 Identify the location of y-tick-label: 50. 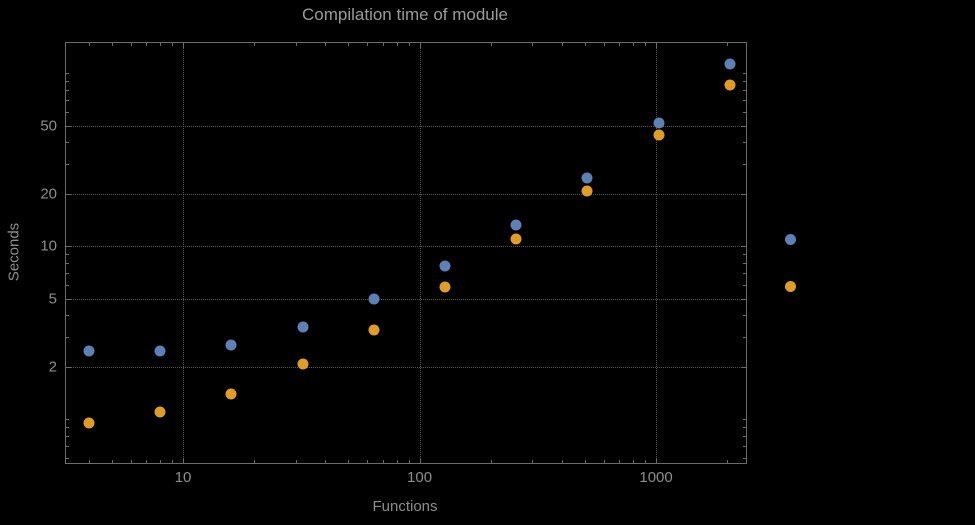
(48, 126).